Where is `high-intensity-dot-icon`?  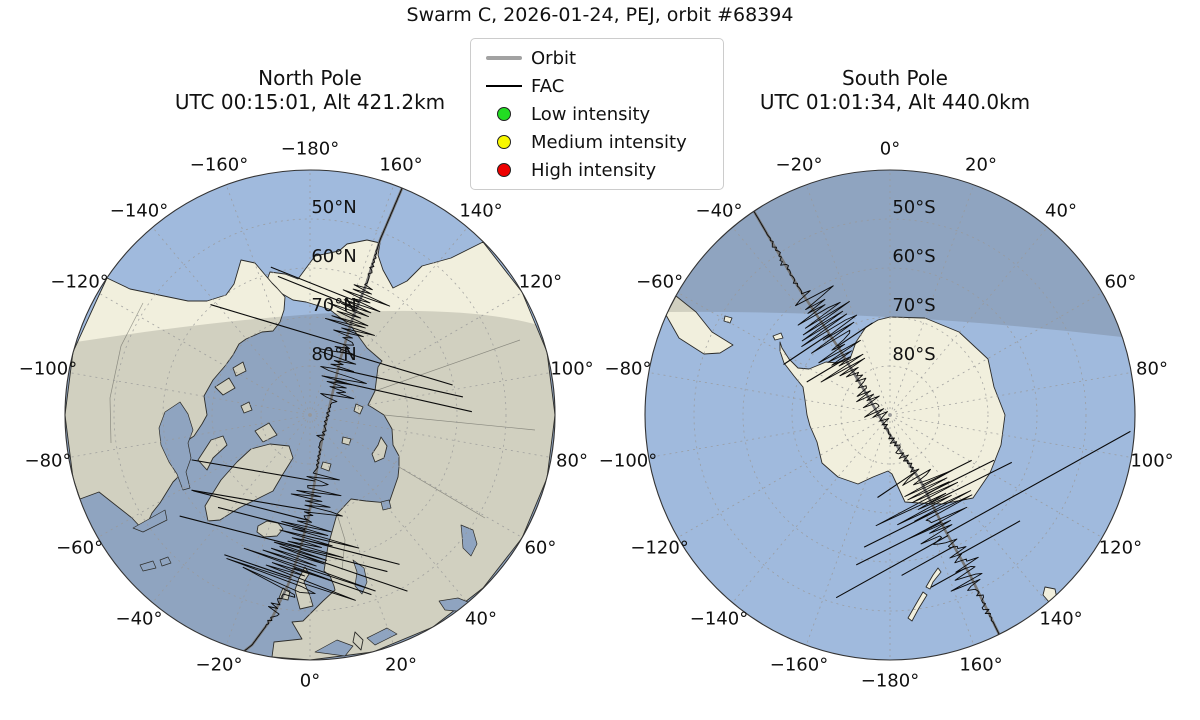 high-intensity-dot-icon is located at coordinates (504, 170).